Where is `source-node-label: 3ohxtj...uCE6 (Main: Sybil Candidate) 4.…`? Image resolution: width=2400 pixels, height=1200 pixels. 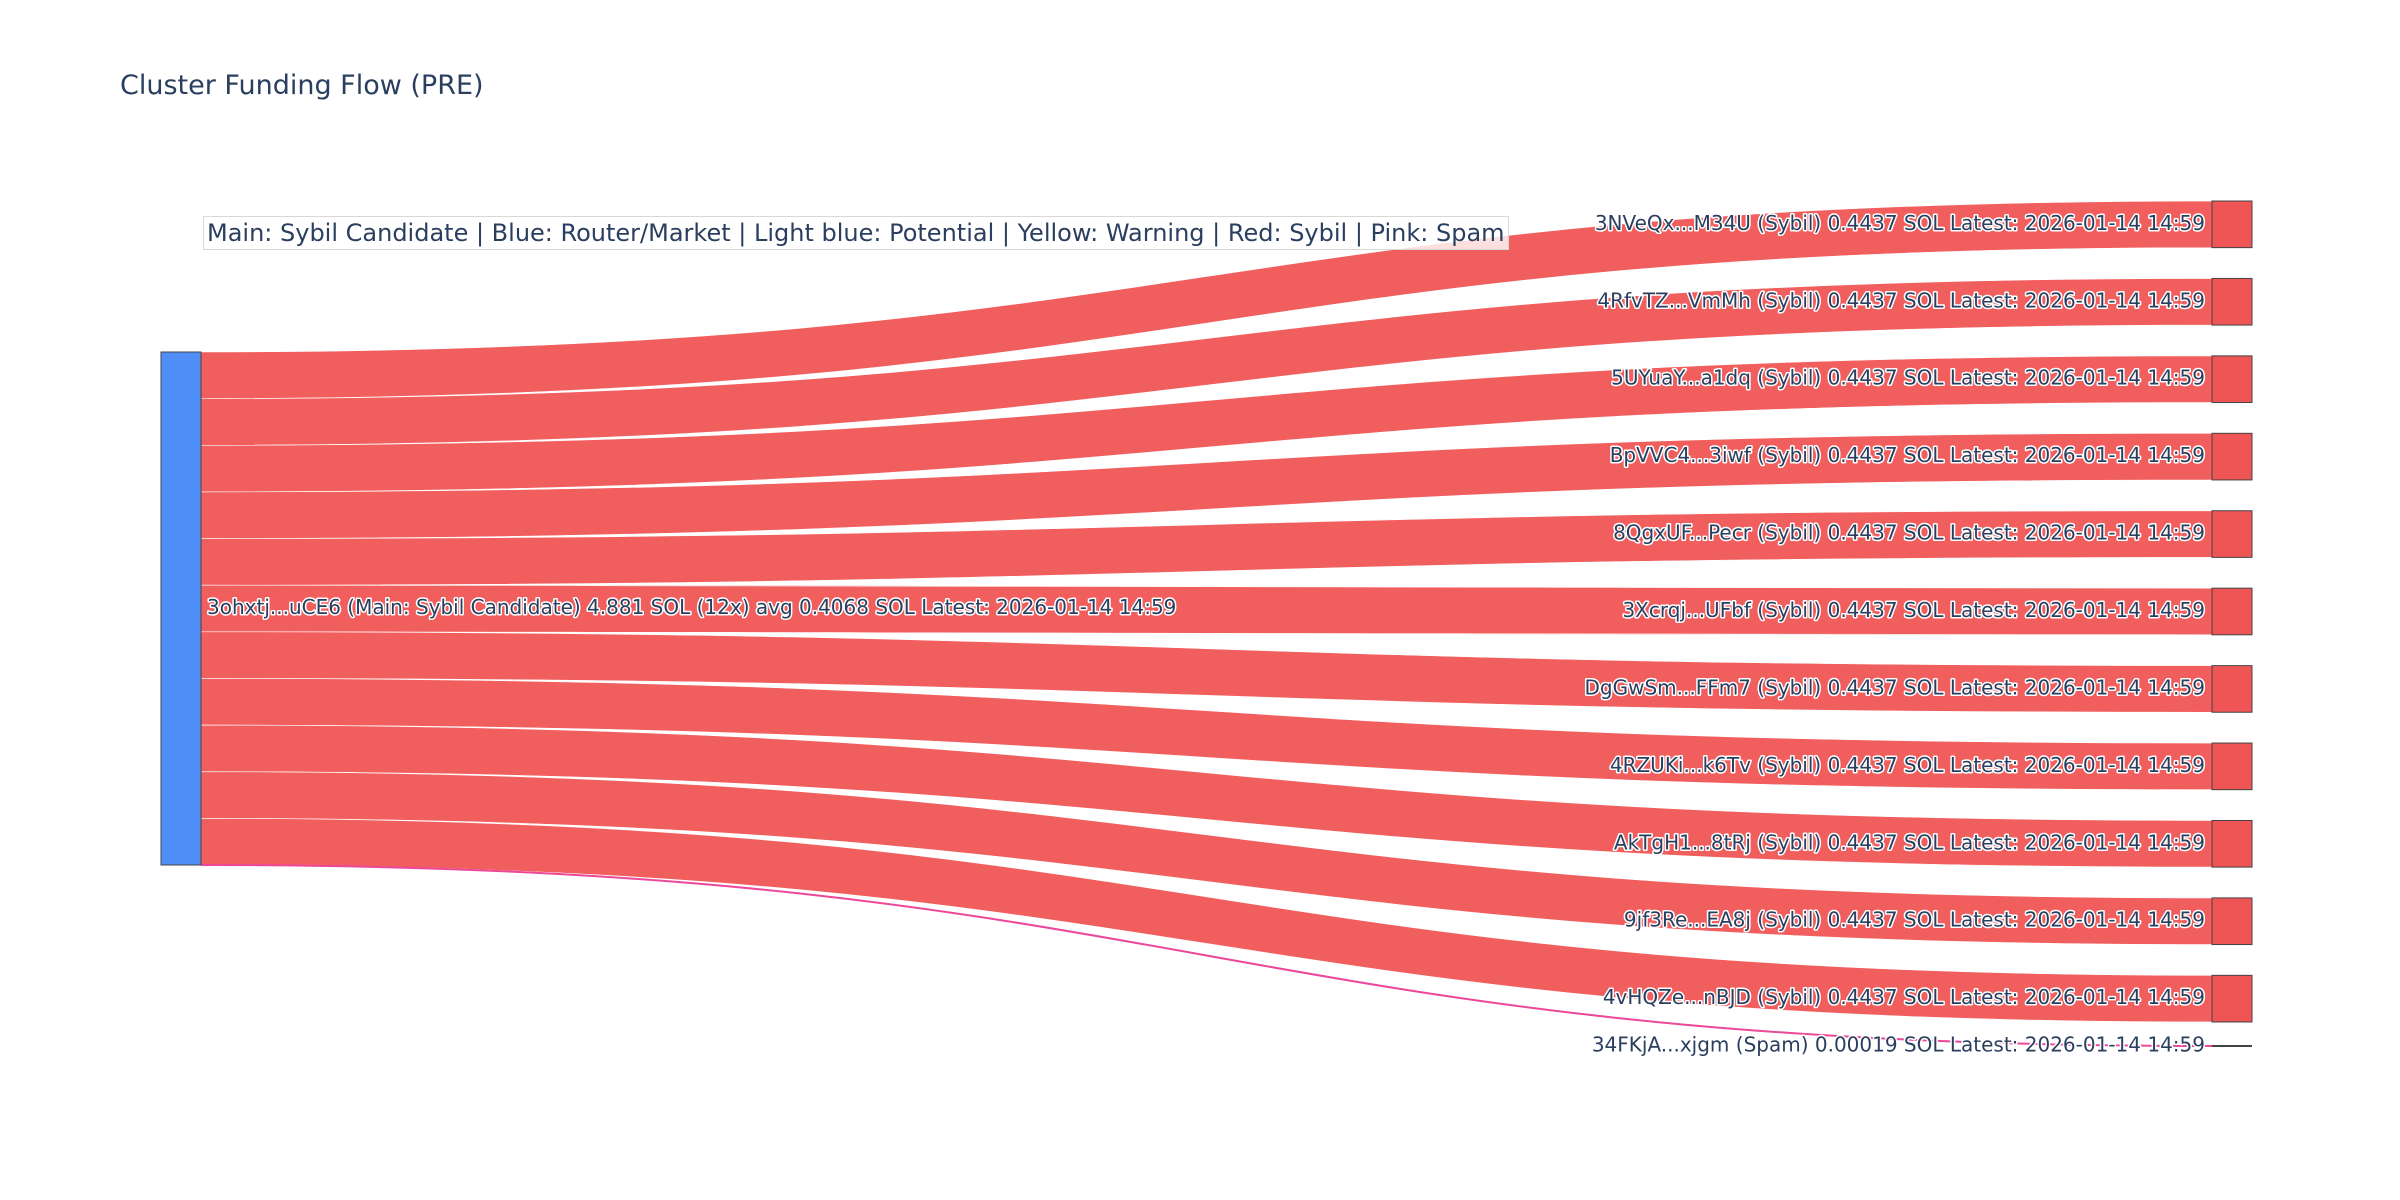 source-node-label: 3ohxtj...uCE6 (Main: Sybil Candidate) 4.… is located at coordinates (691, 607).